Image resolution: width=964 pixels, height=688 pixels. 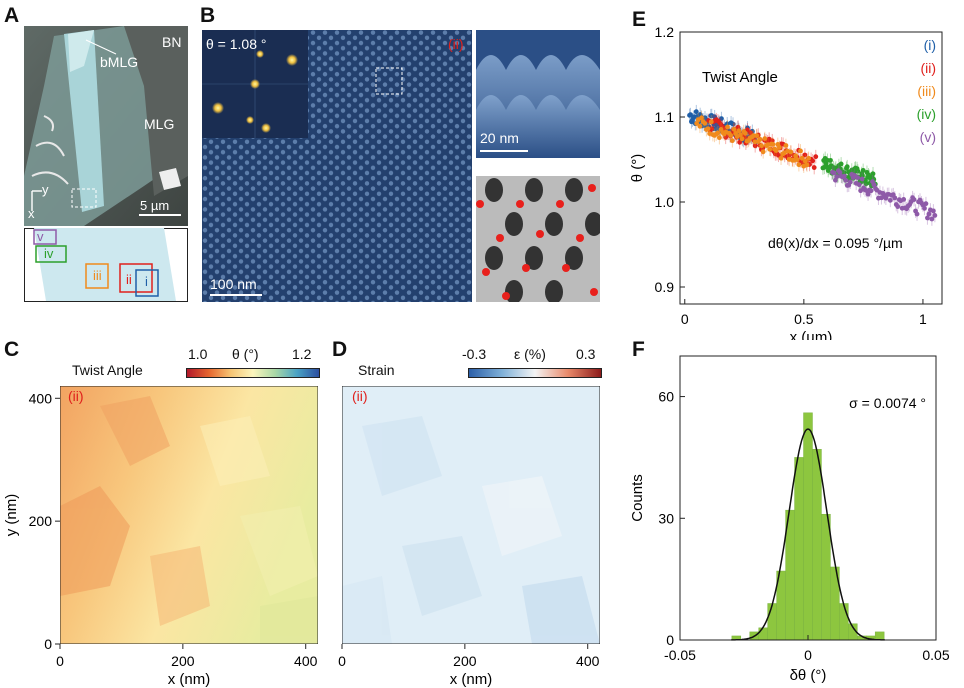 What do you see at coordinates (233, 284) in the screenshot?
I see `scalebar-b-label: 100 nm` at bounding box center [233, 284].